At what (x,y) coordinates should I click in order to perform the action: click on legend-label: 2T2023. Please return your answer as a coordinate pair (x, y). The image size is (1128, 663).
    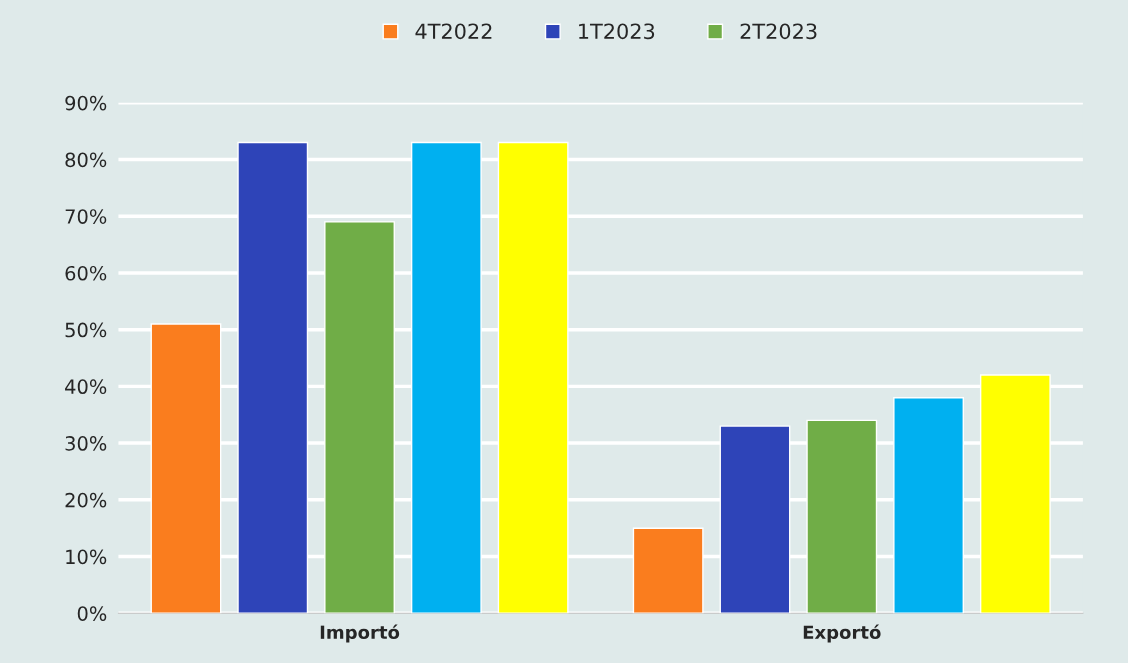
    Looking at the image, I should click on (778, 31).